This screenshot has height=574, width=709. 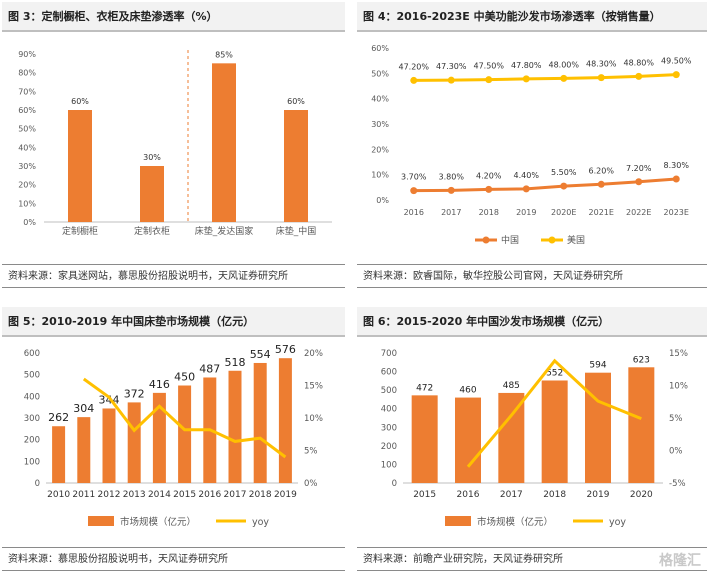 What do you see at coordinates (260, 354) in the screenshot?
I see `data-label: 554` at bounding box center [260, 354].